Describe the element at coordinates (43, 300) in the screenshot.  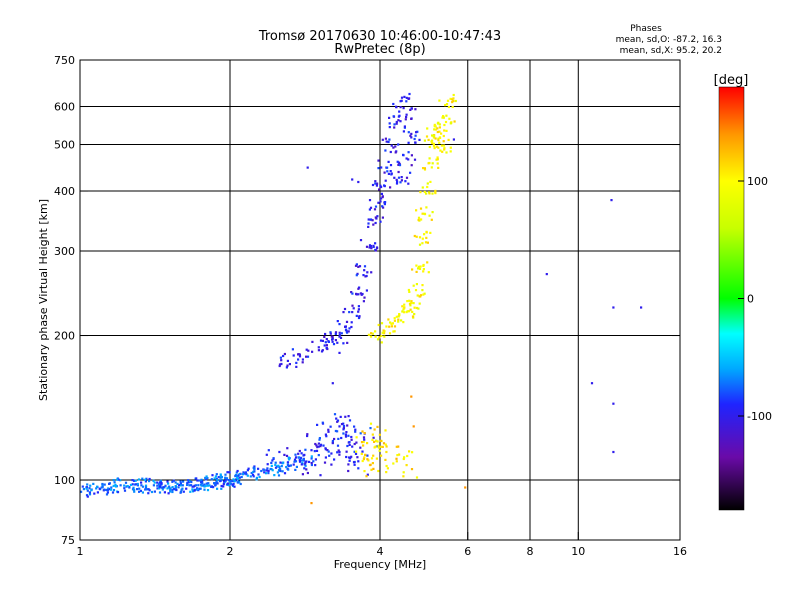
I see `y-axis-label: Stationary phase Virtual Height [km]` at that location.